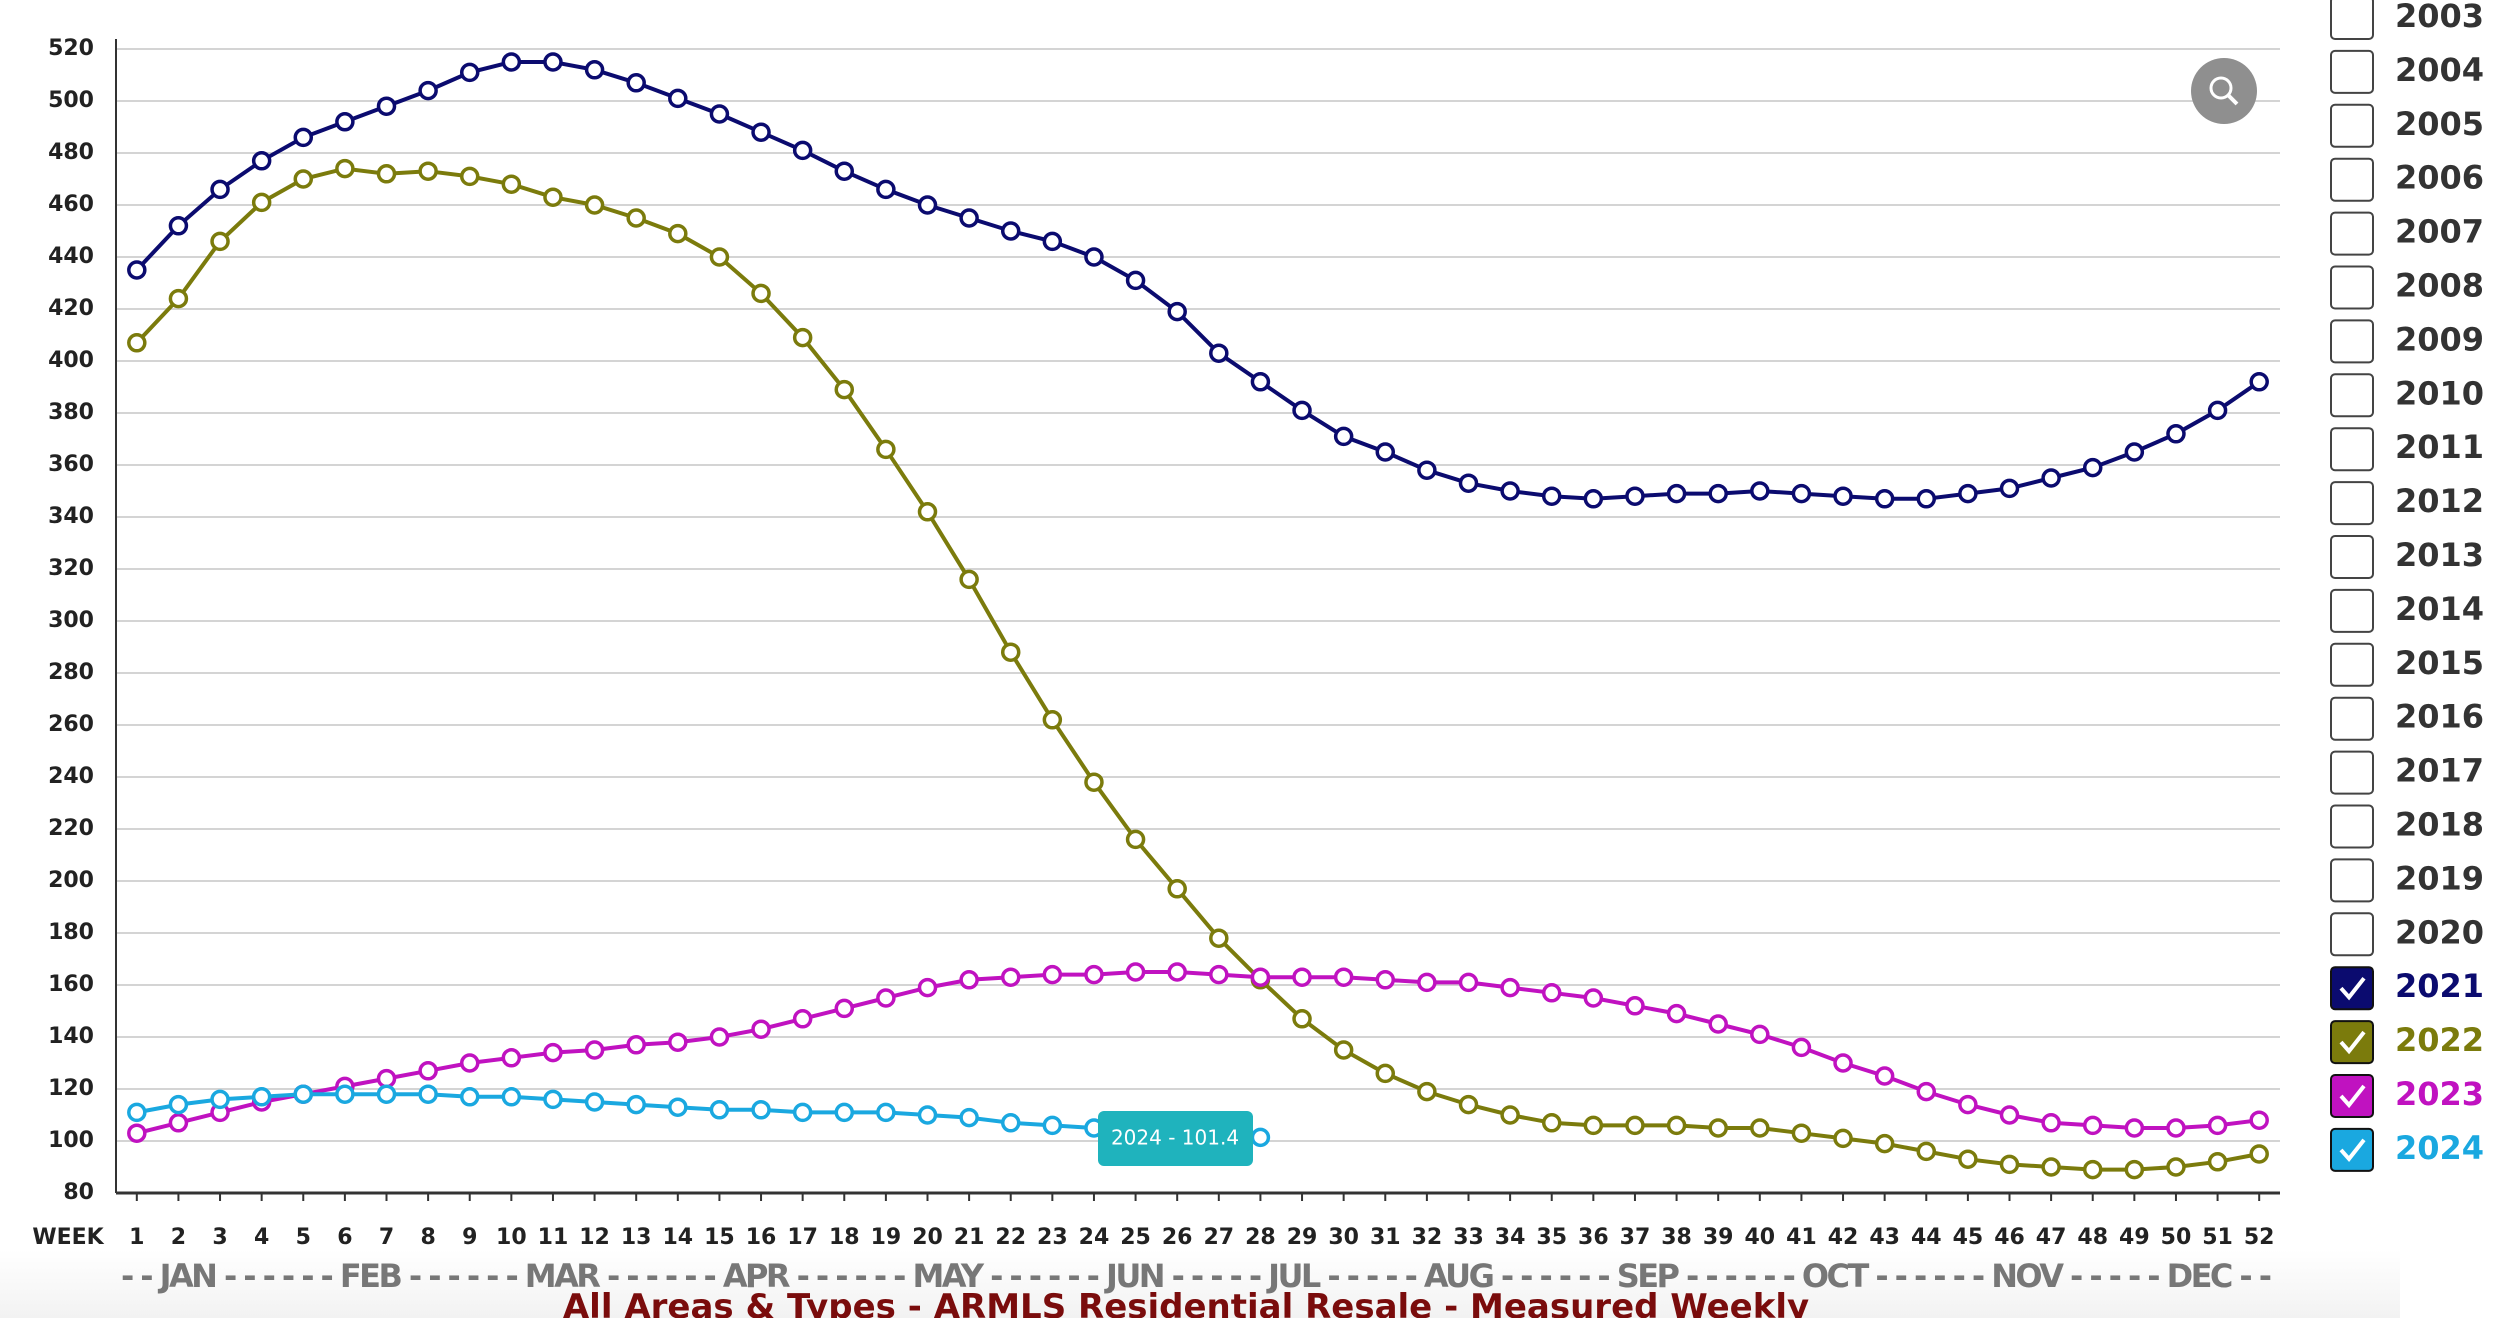  I want to click on legend-label: 2010, so click(2439, 393).